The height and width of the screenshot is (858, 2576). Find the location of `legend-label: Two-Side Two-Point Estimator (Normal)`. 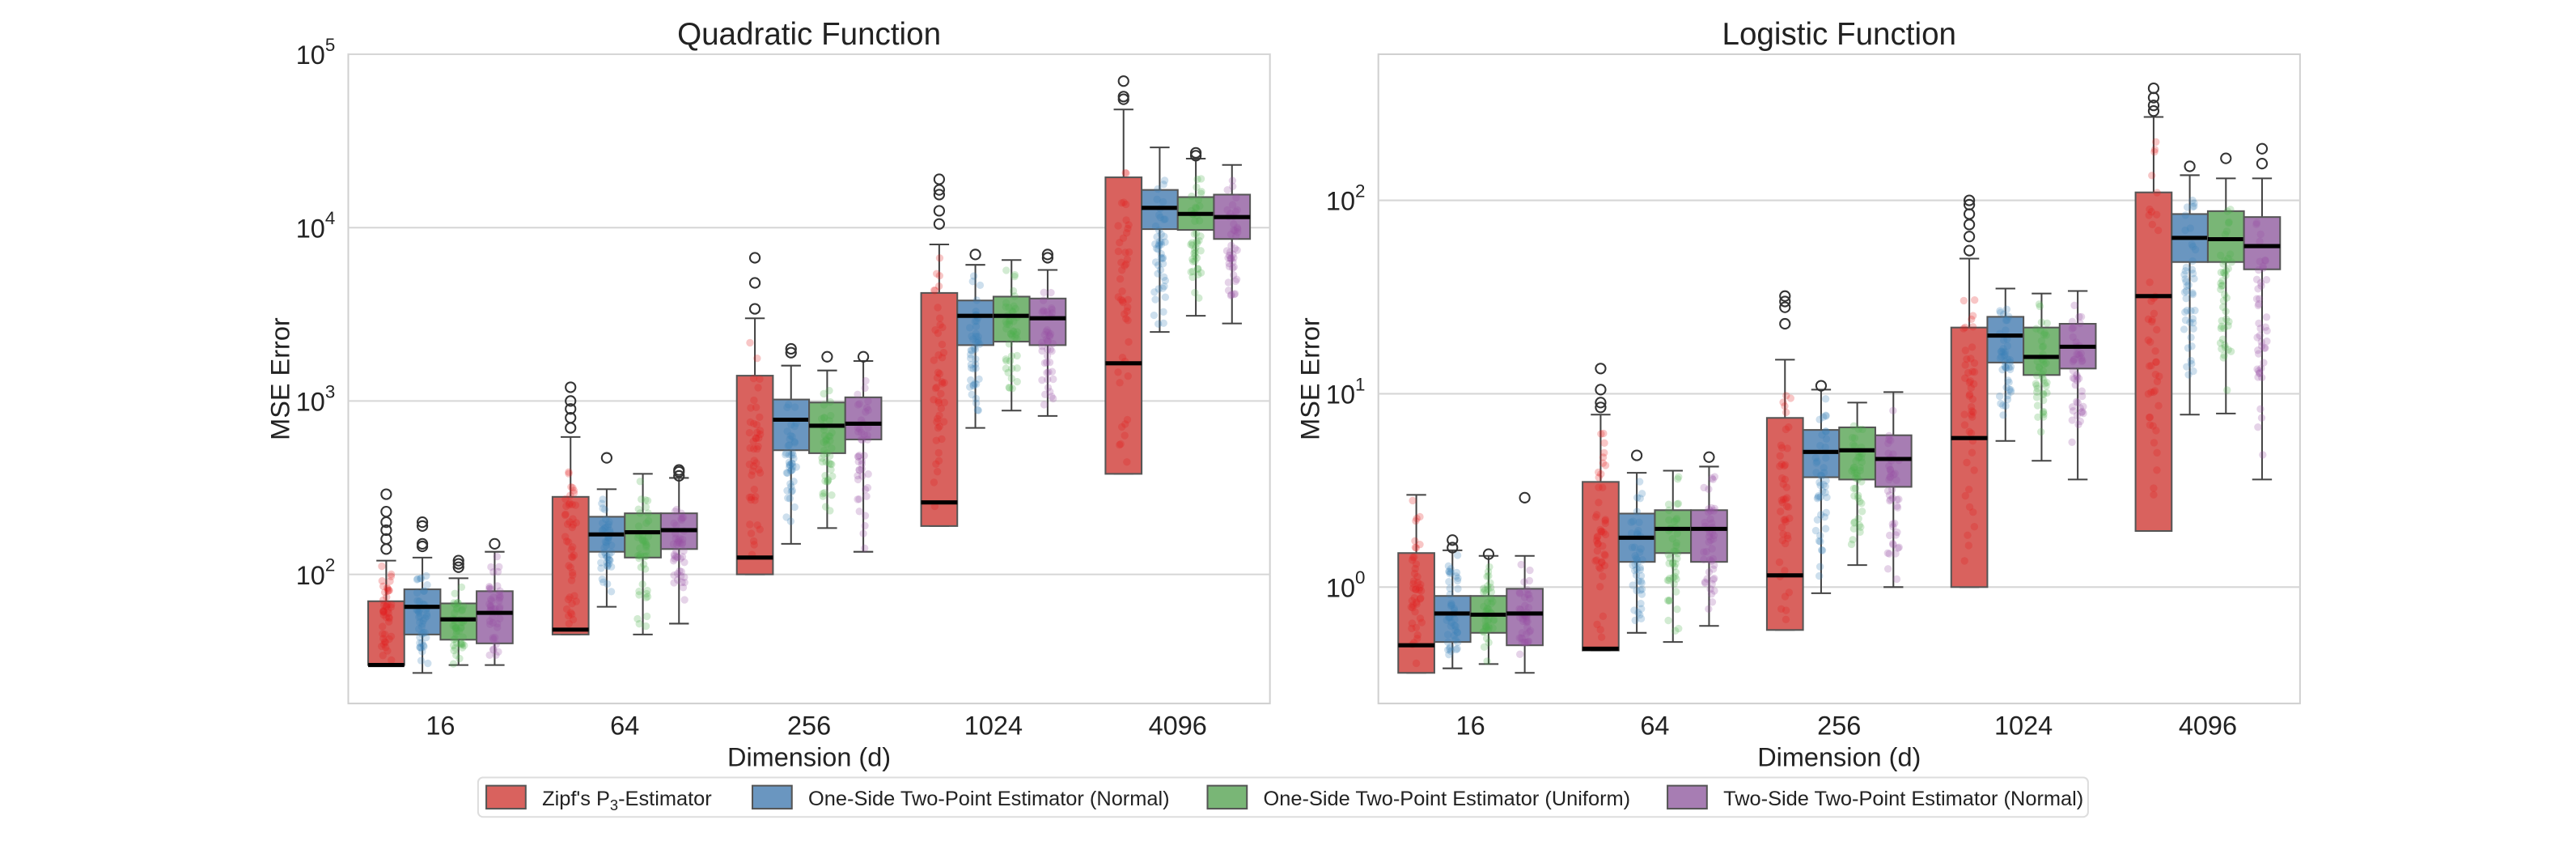

legend-label: Two-Side Two-Point Estimator (Normal) is located at coordinates (1903, 799).